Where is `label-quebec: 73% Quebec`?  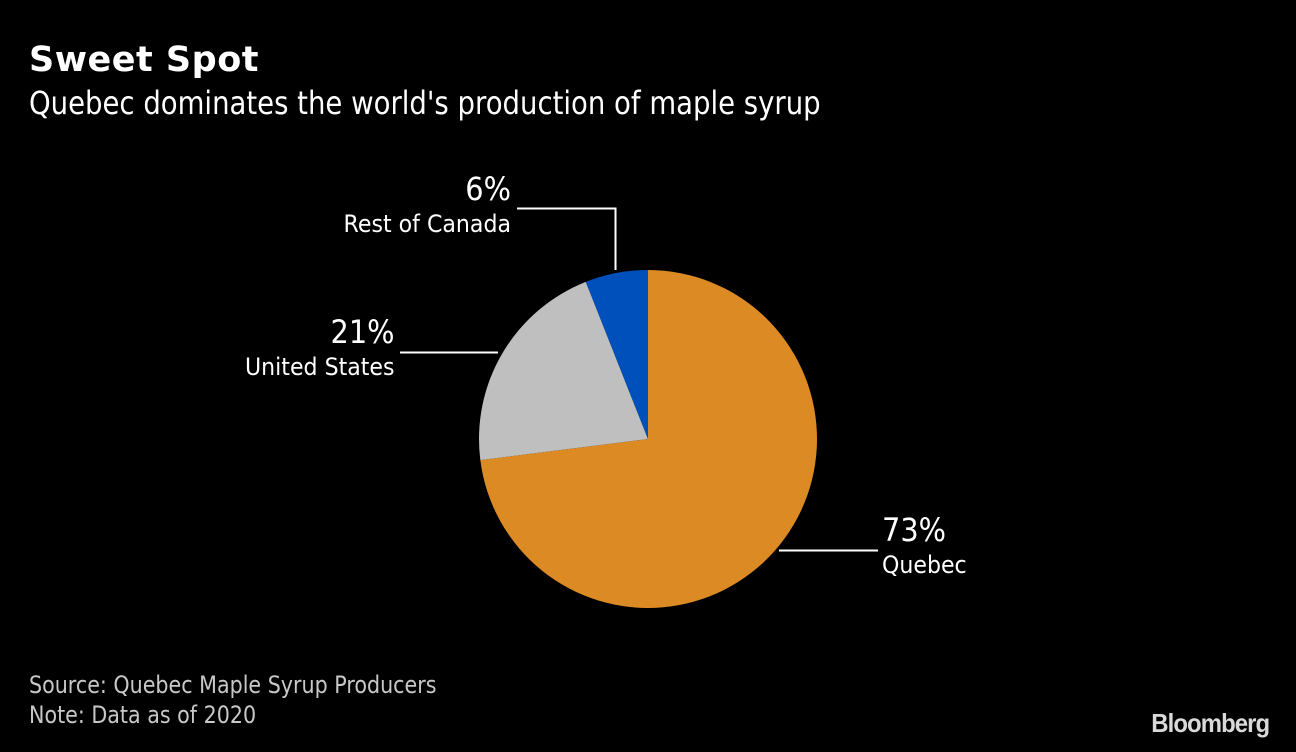 label-quebec: 73% Quebec is located at coordinates (928, 545).